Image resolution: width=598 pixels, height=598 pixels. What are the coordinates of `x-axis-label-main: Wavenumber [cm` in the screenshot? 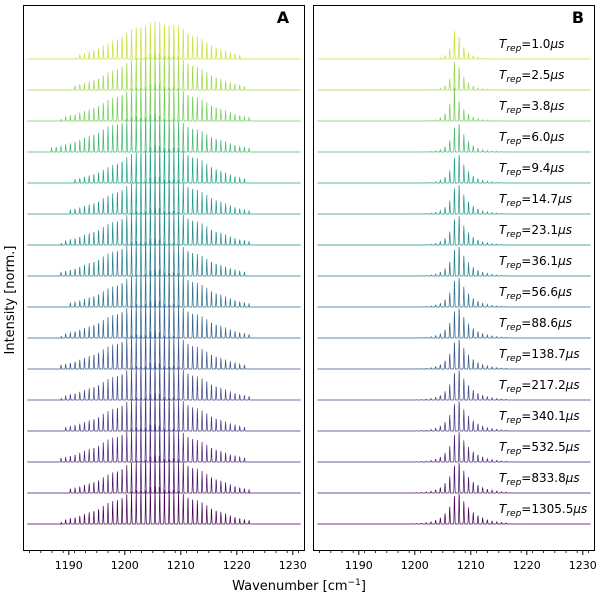 It's located at (289, 586).